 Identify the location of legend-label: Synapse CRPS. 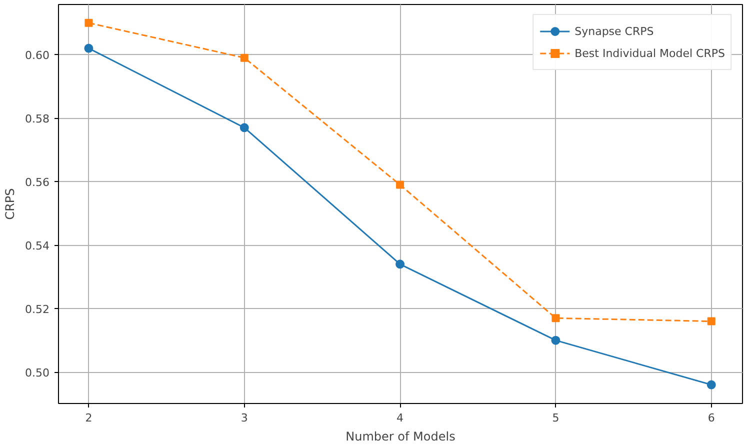
(614, 31).